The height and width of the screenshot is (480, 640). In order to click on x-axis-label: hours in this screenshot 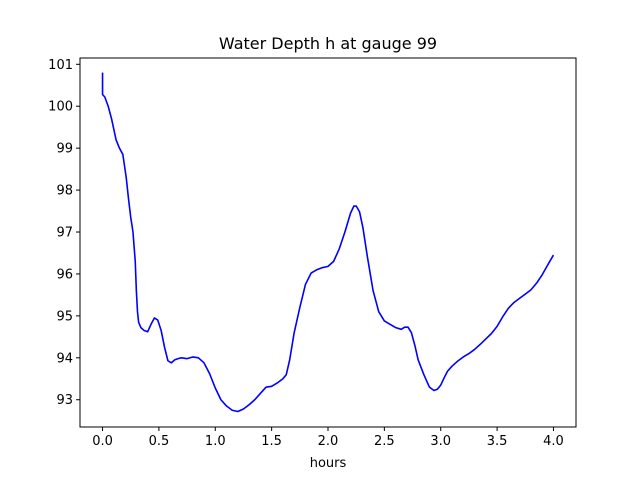, I will do `click(328, 463)`.